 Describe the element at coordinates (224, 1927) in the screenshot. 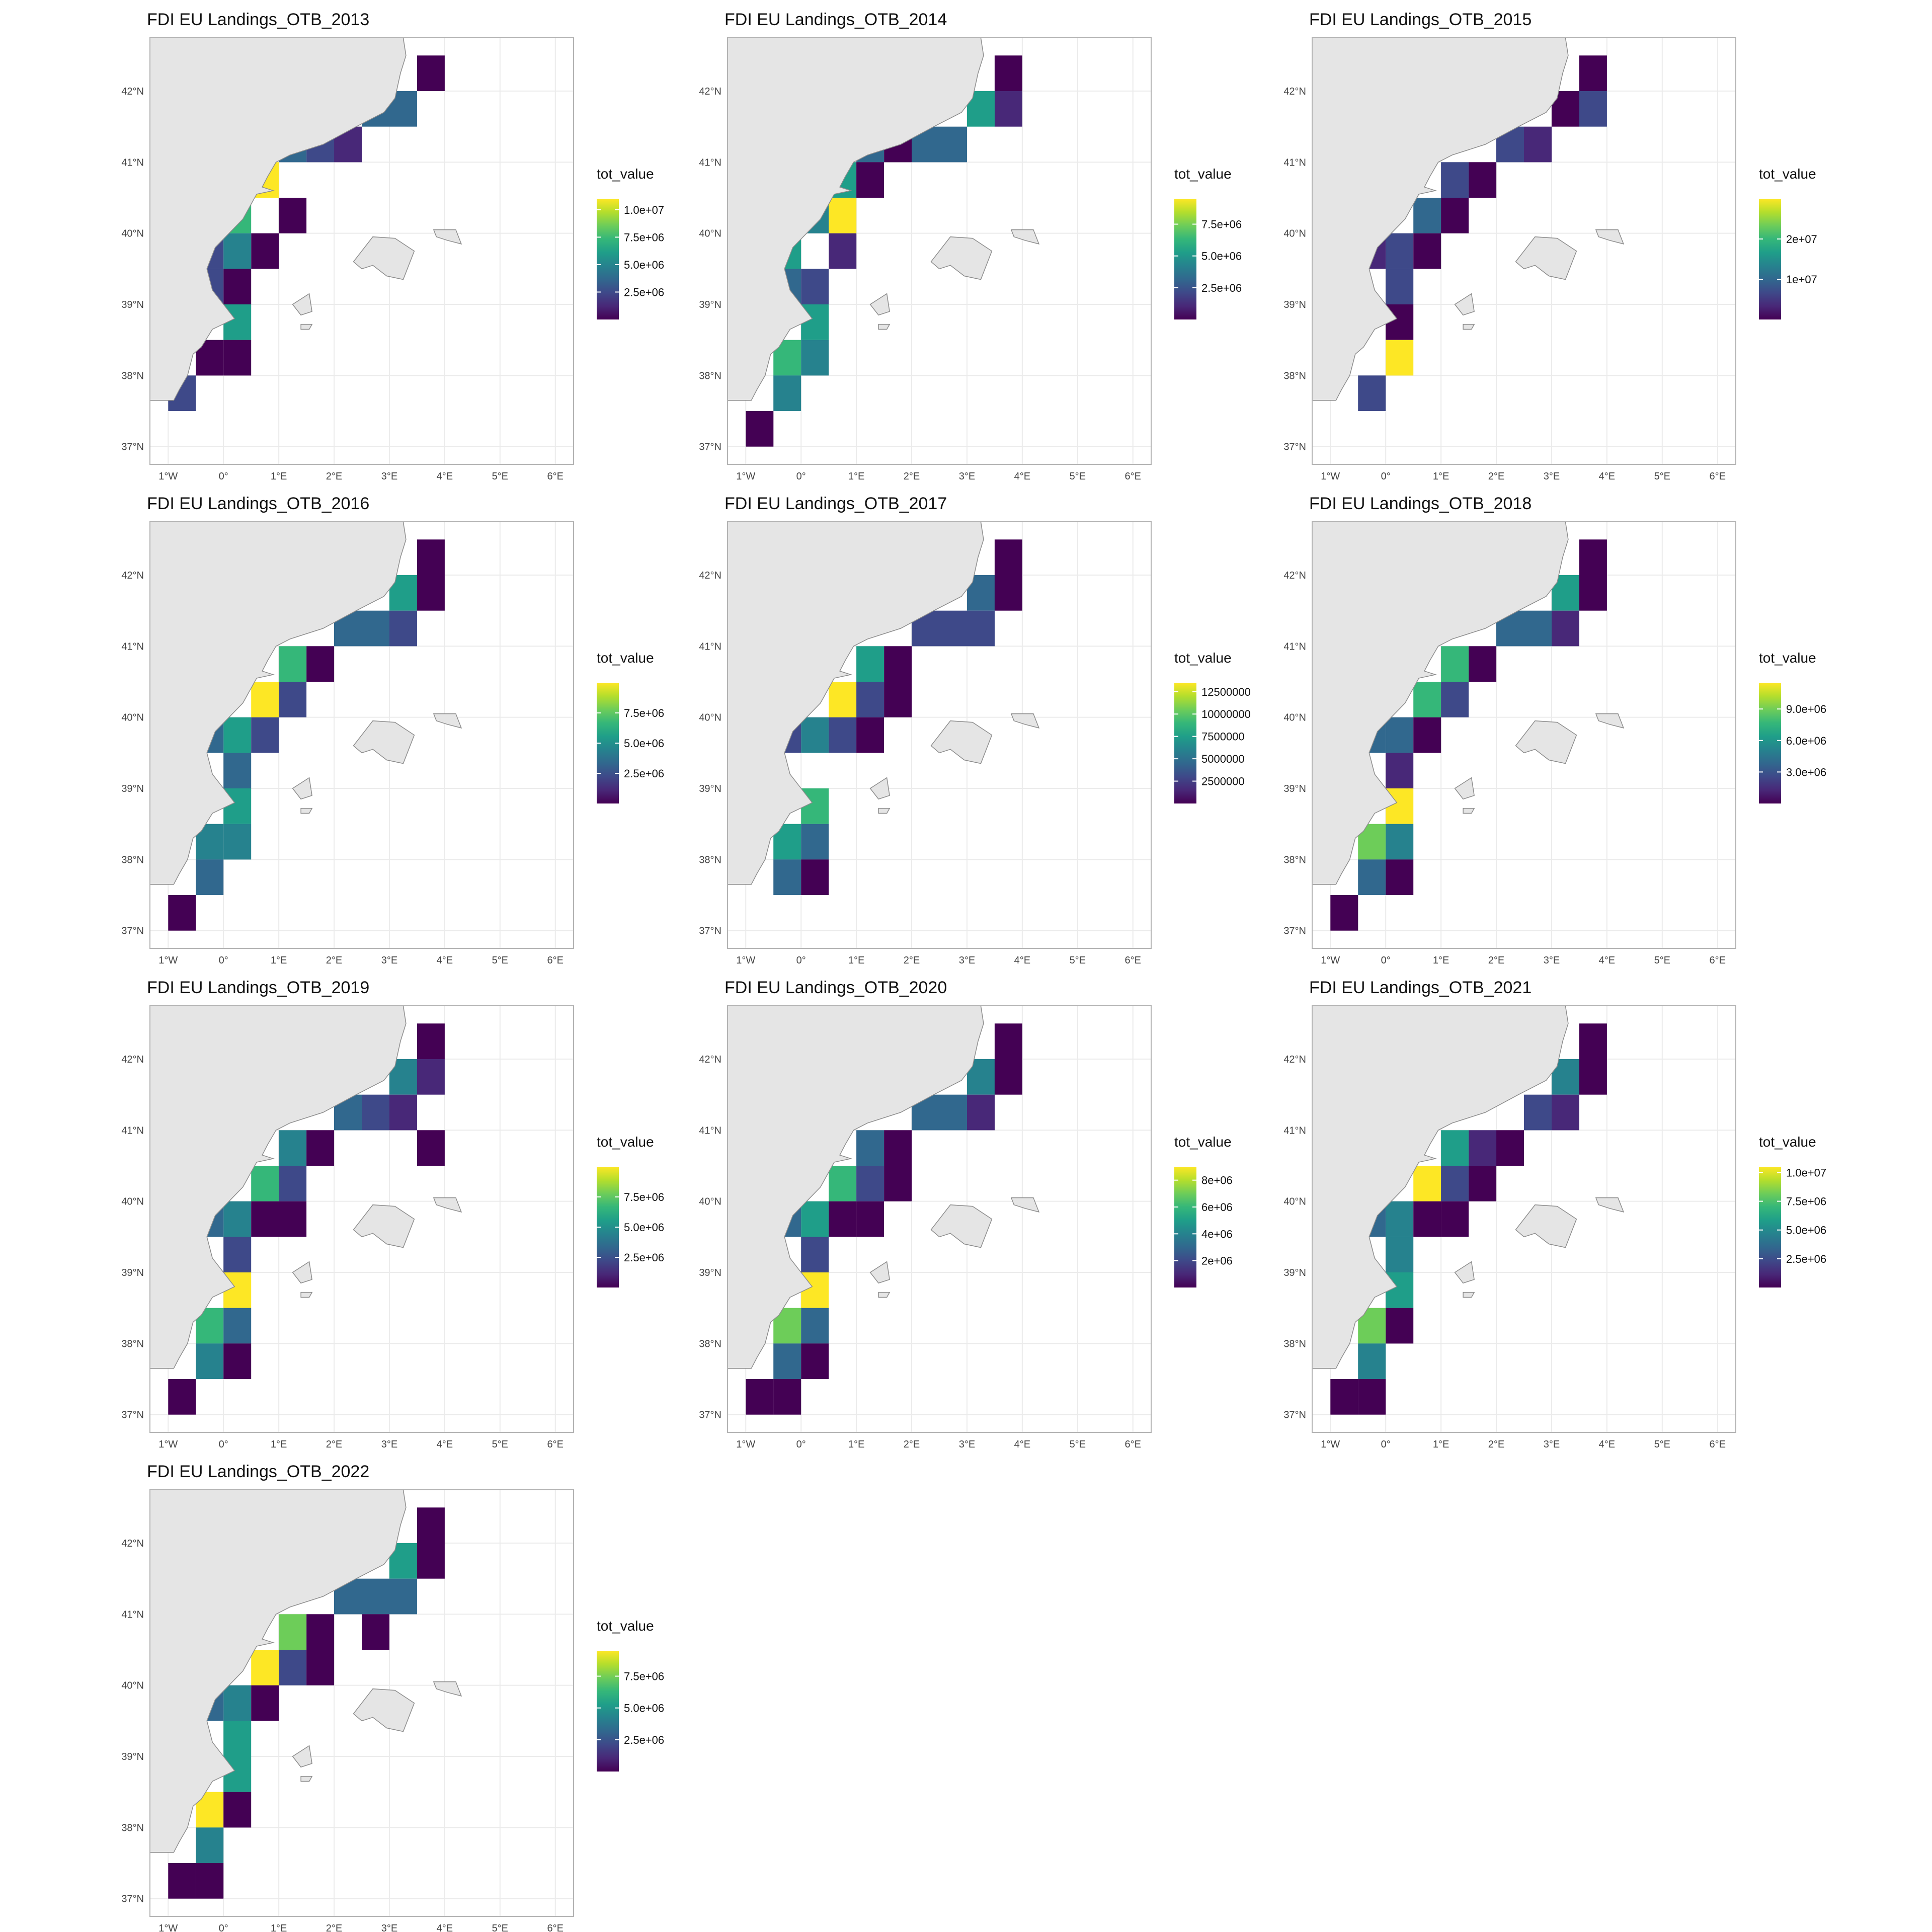

I see `lon-tick-label: 0°` at that location.